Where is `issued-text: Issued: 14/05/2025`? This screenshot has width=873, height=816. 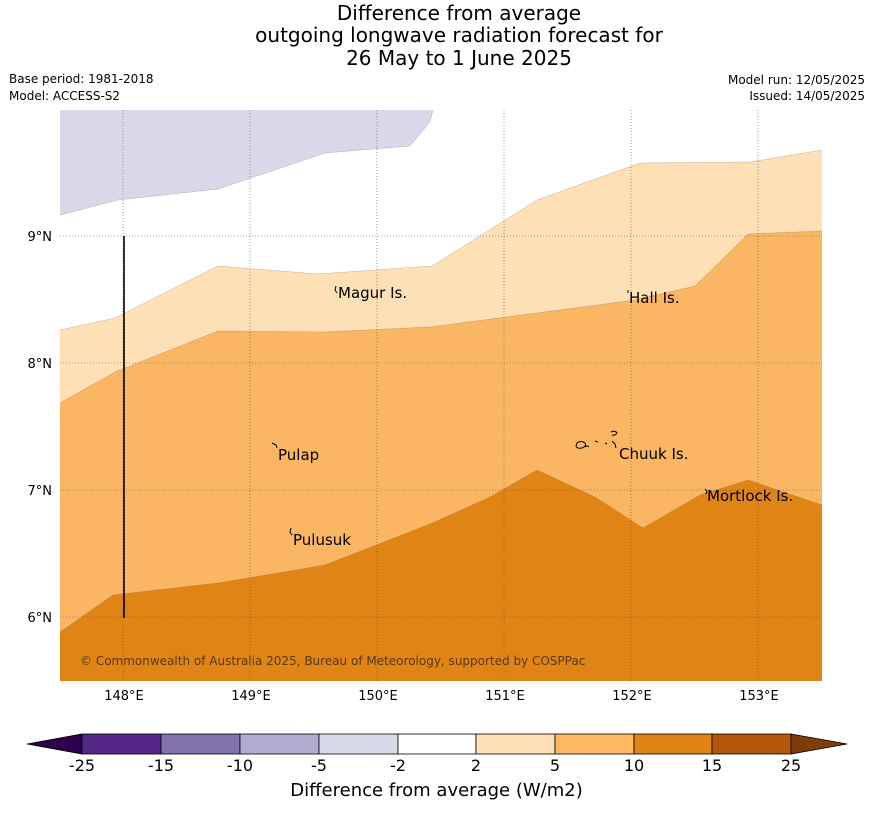
issued-text: Issued: 14/05/2025 is located at coordinates (807, 96).